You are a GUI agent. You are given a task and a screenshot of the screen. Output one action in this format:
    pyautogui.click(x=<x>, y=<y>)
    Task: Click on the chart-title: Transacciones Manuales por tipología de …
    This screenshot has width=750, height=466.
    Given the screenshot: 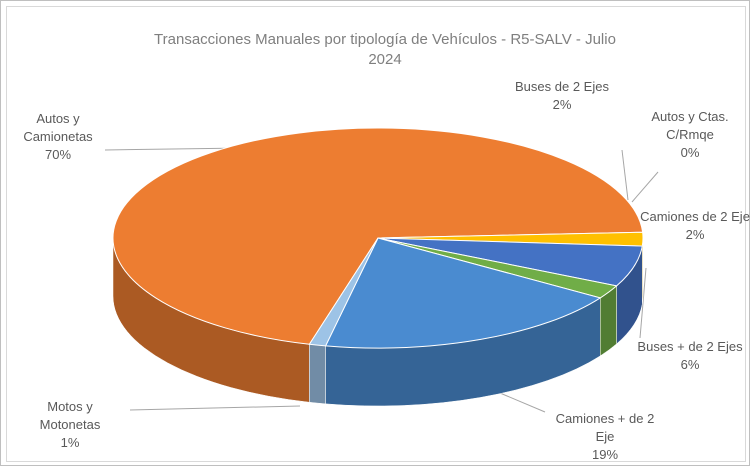 What is the action you would take?
    pyautogui.click(x=385, y=49)
    